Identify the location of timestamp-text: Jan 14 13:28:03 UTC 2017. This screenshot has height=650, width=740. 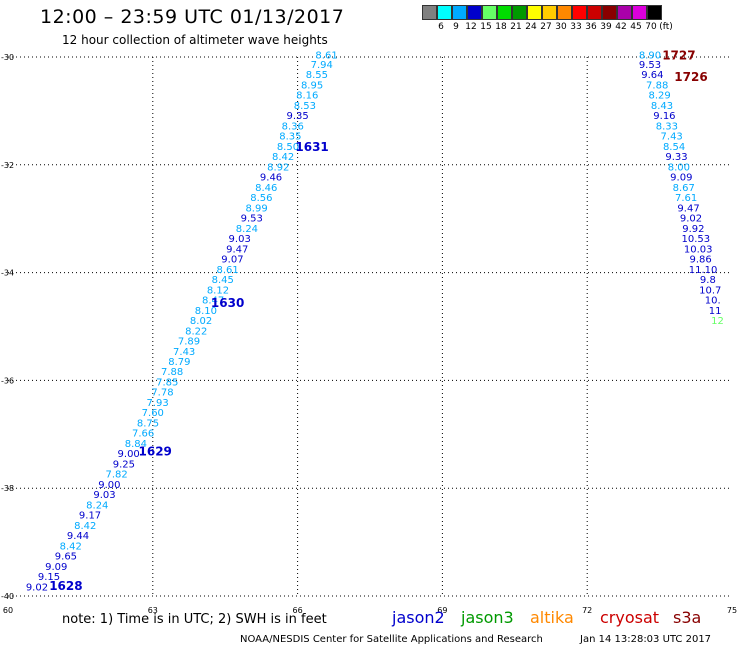
(646, 639).